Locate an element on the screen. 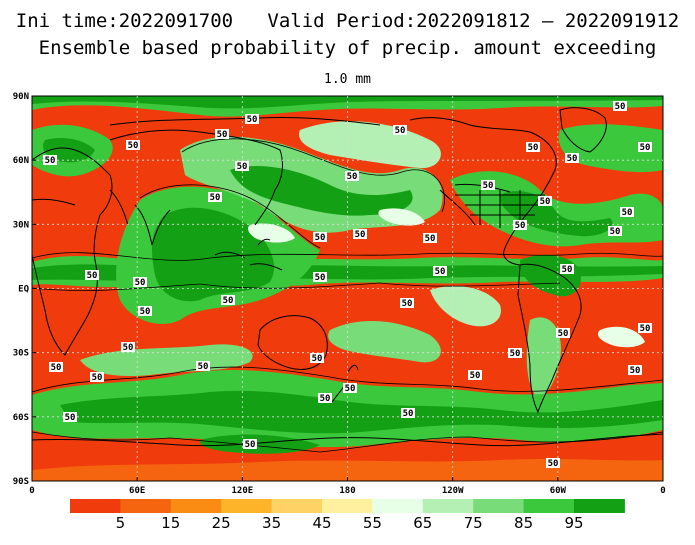 The image size is (695, 545). colorbar-label: 95 is located at coordinates (573, 523).